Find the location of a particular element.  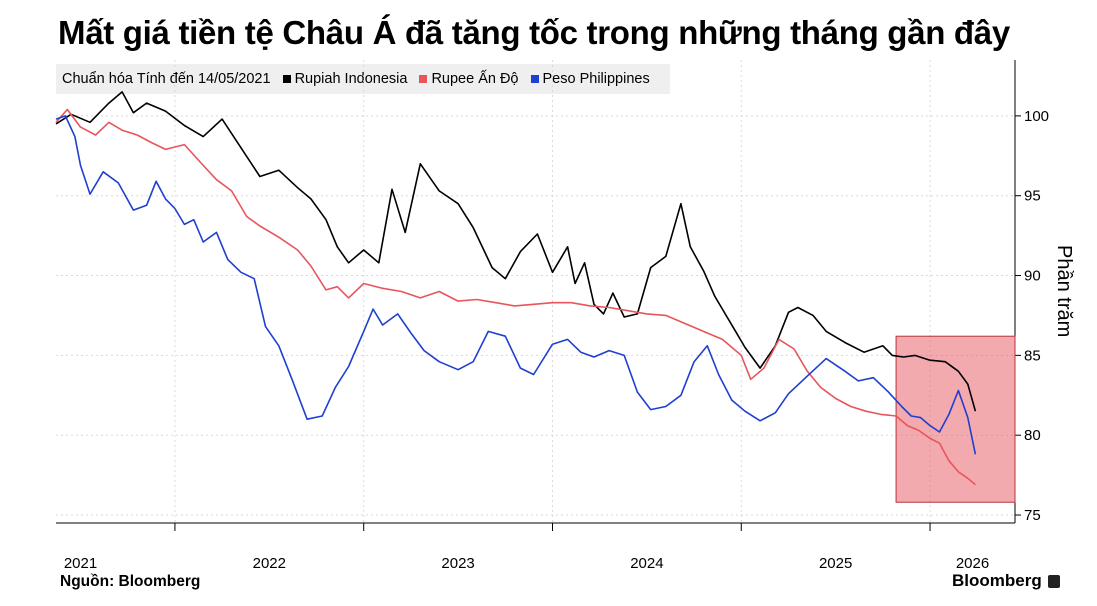

y-tick-label: 85 is located at coordinates (1032, 355).